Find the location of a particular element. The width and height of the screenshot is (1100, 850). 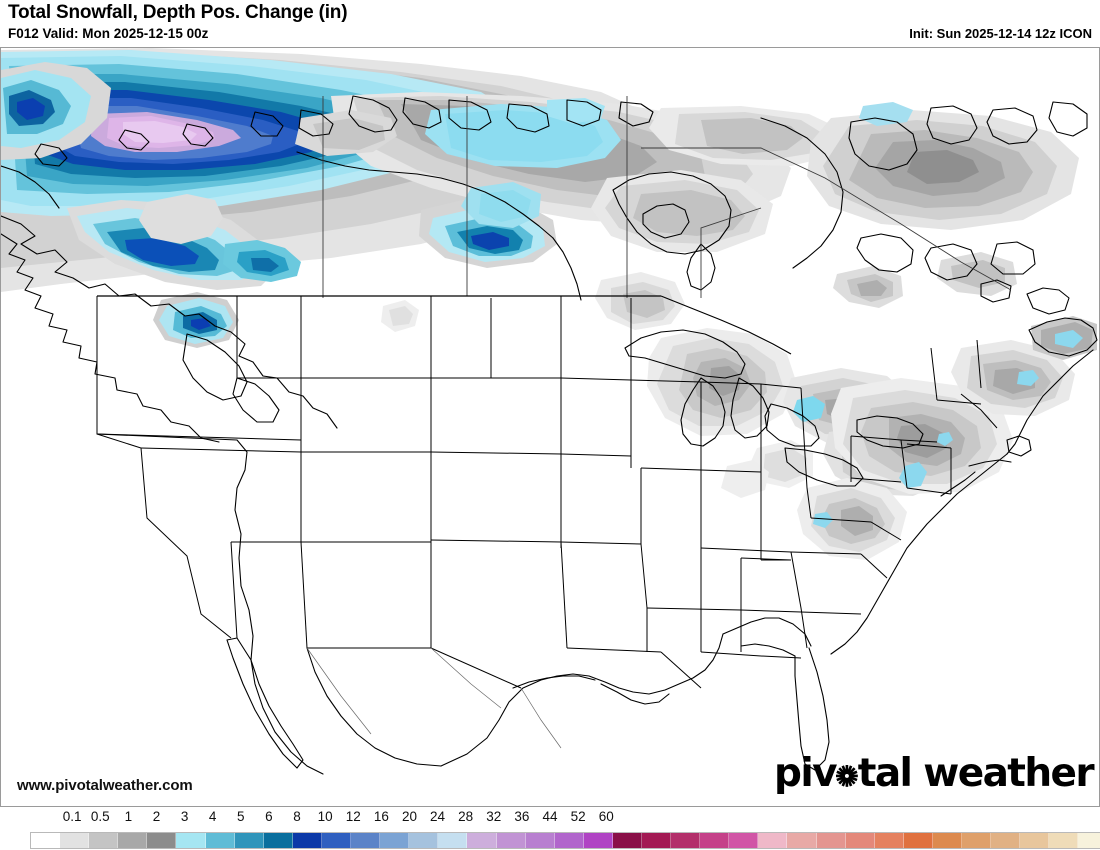

brand-text-post: tal weather is located at coordinates (976, 773).